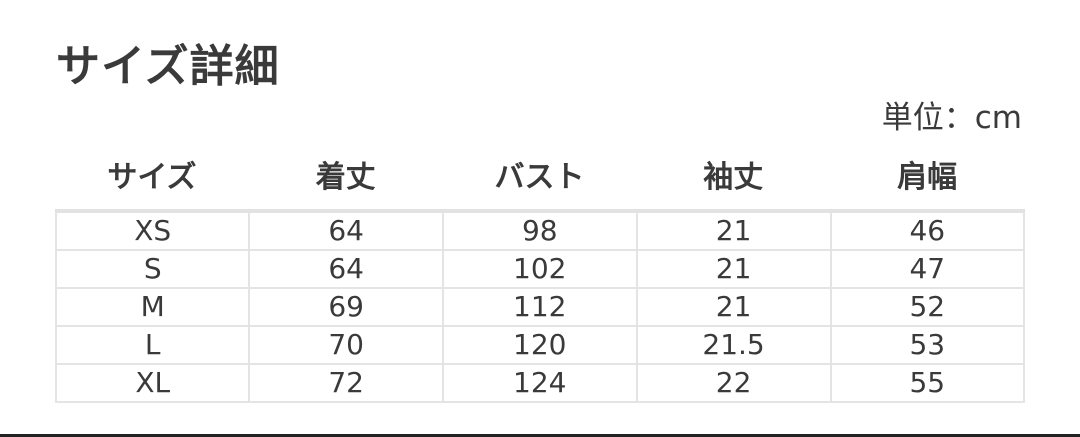 The width and height of the screenshot is (1080, 437). I want to click on table-row: XL 72 124 22 55, so click(540, 383).